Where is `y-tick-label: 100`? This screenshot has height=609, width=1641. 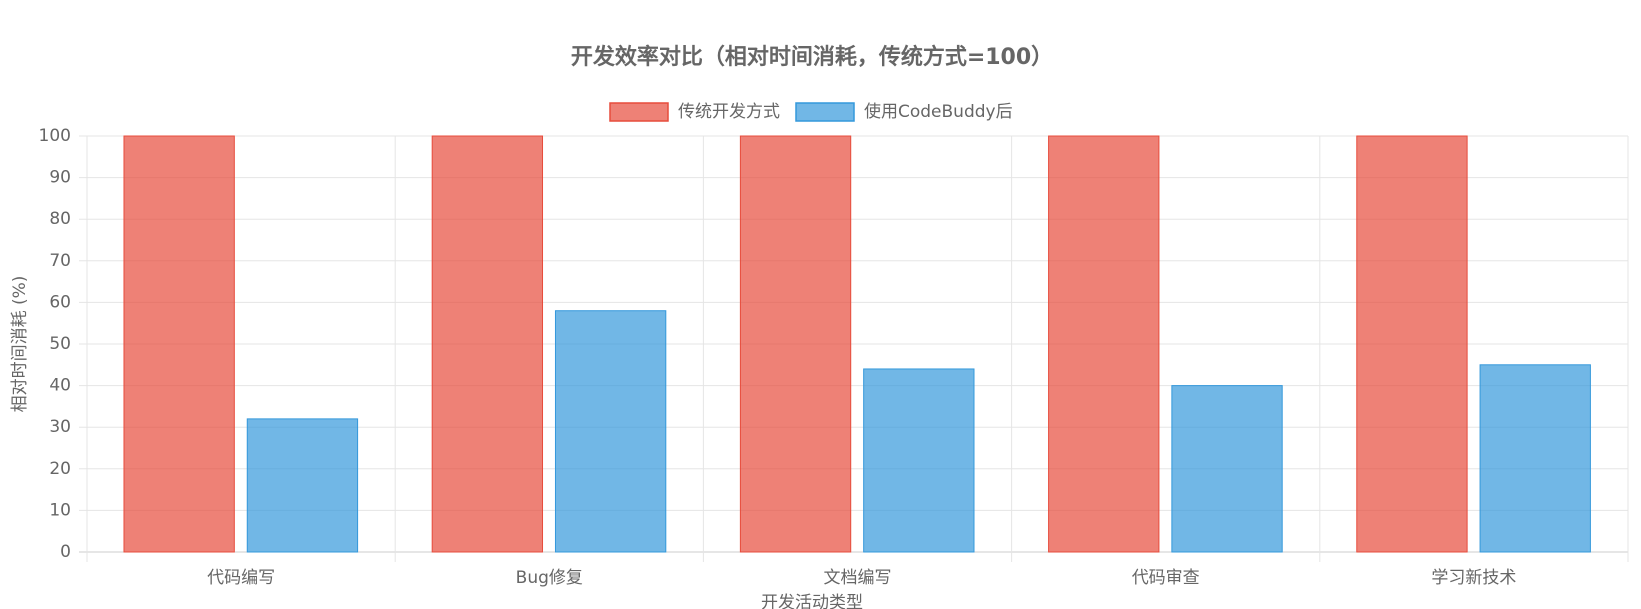
y-tick-label: 100 is located at coordinates (55, 136).